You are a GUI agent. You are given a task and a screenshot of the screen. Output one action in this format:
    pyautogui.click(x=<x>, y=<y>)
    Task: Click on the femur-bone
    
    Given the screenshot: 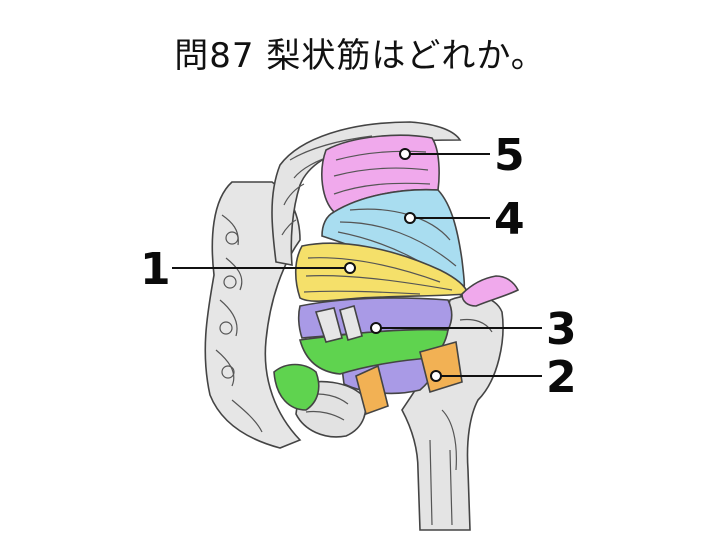 What is the action you would take?
    pyautogui.click(x=452, y=412)
    